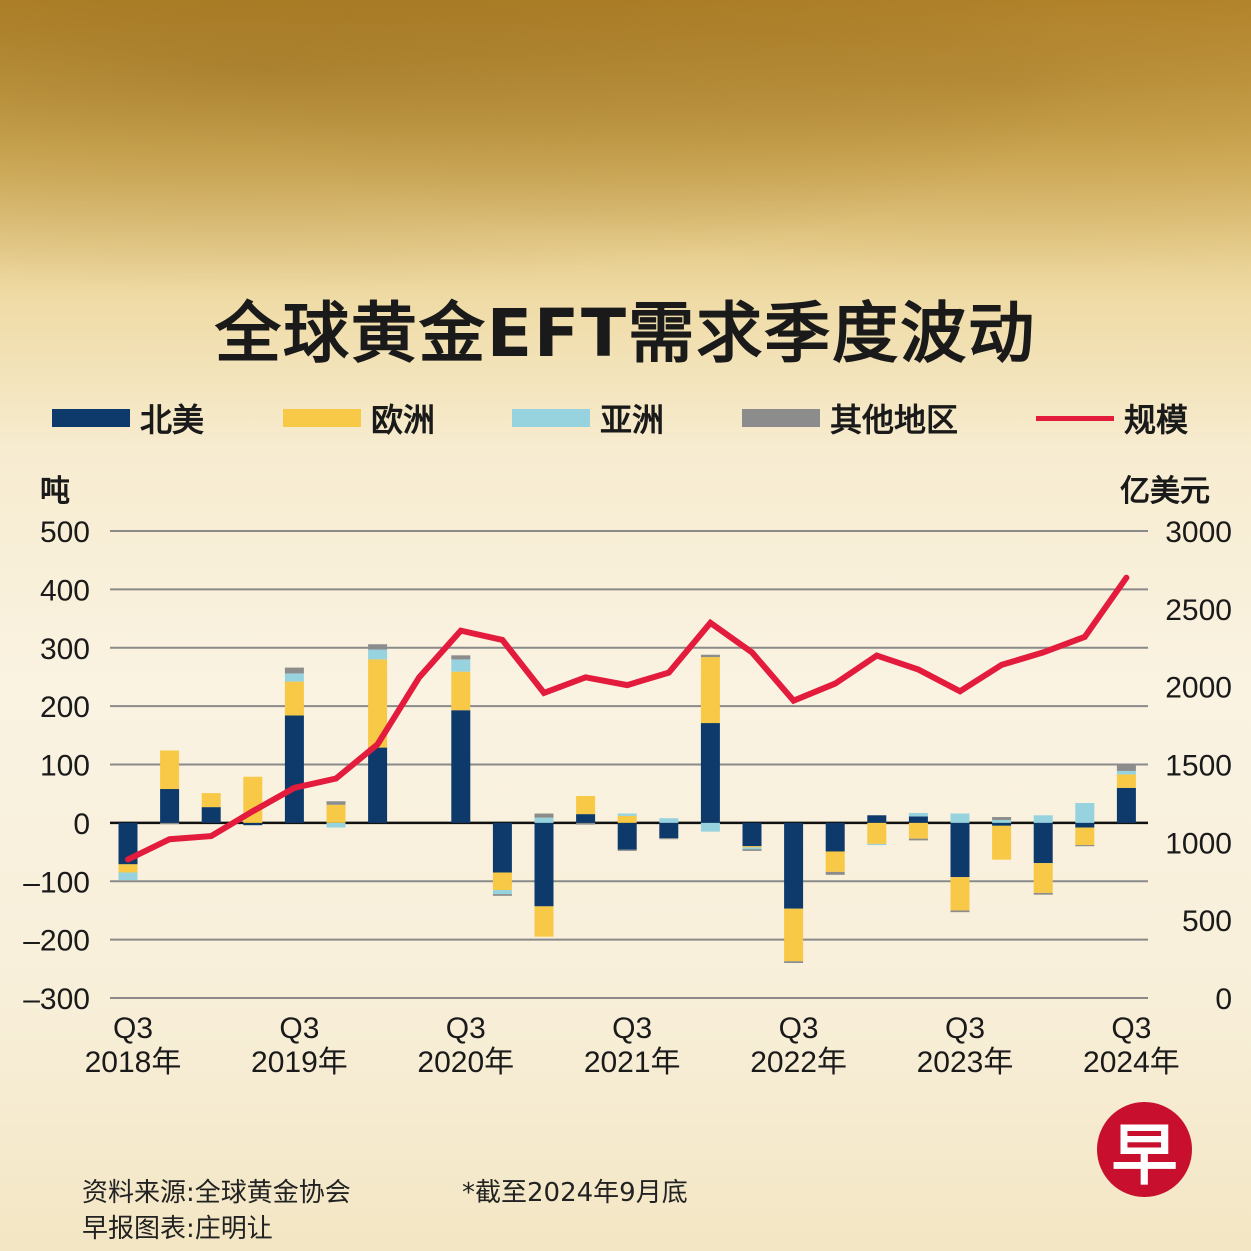 This screenshot has width=1251, height=1251. What do you see at coordinates (55, 491) in the screenshot?
I see `left-axis-unit: 吨` at bounding box center [55, 491].